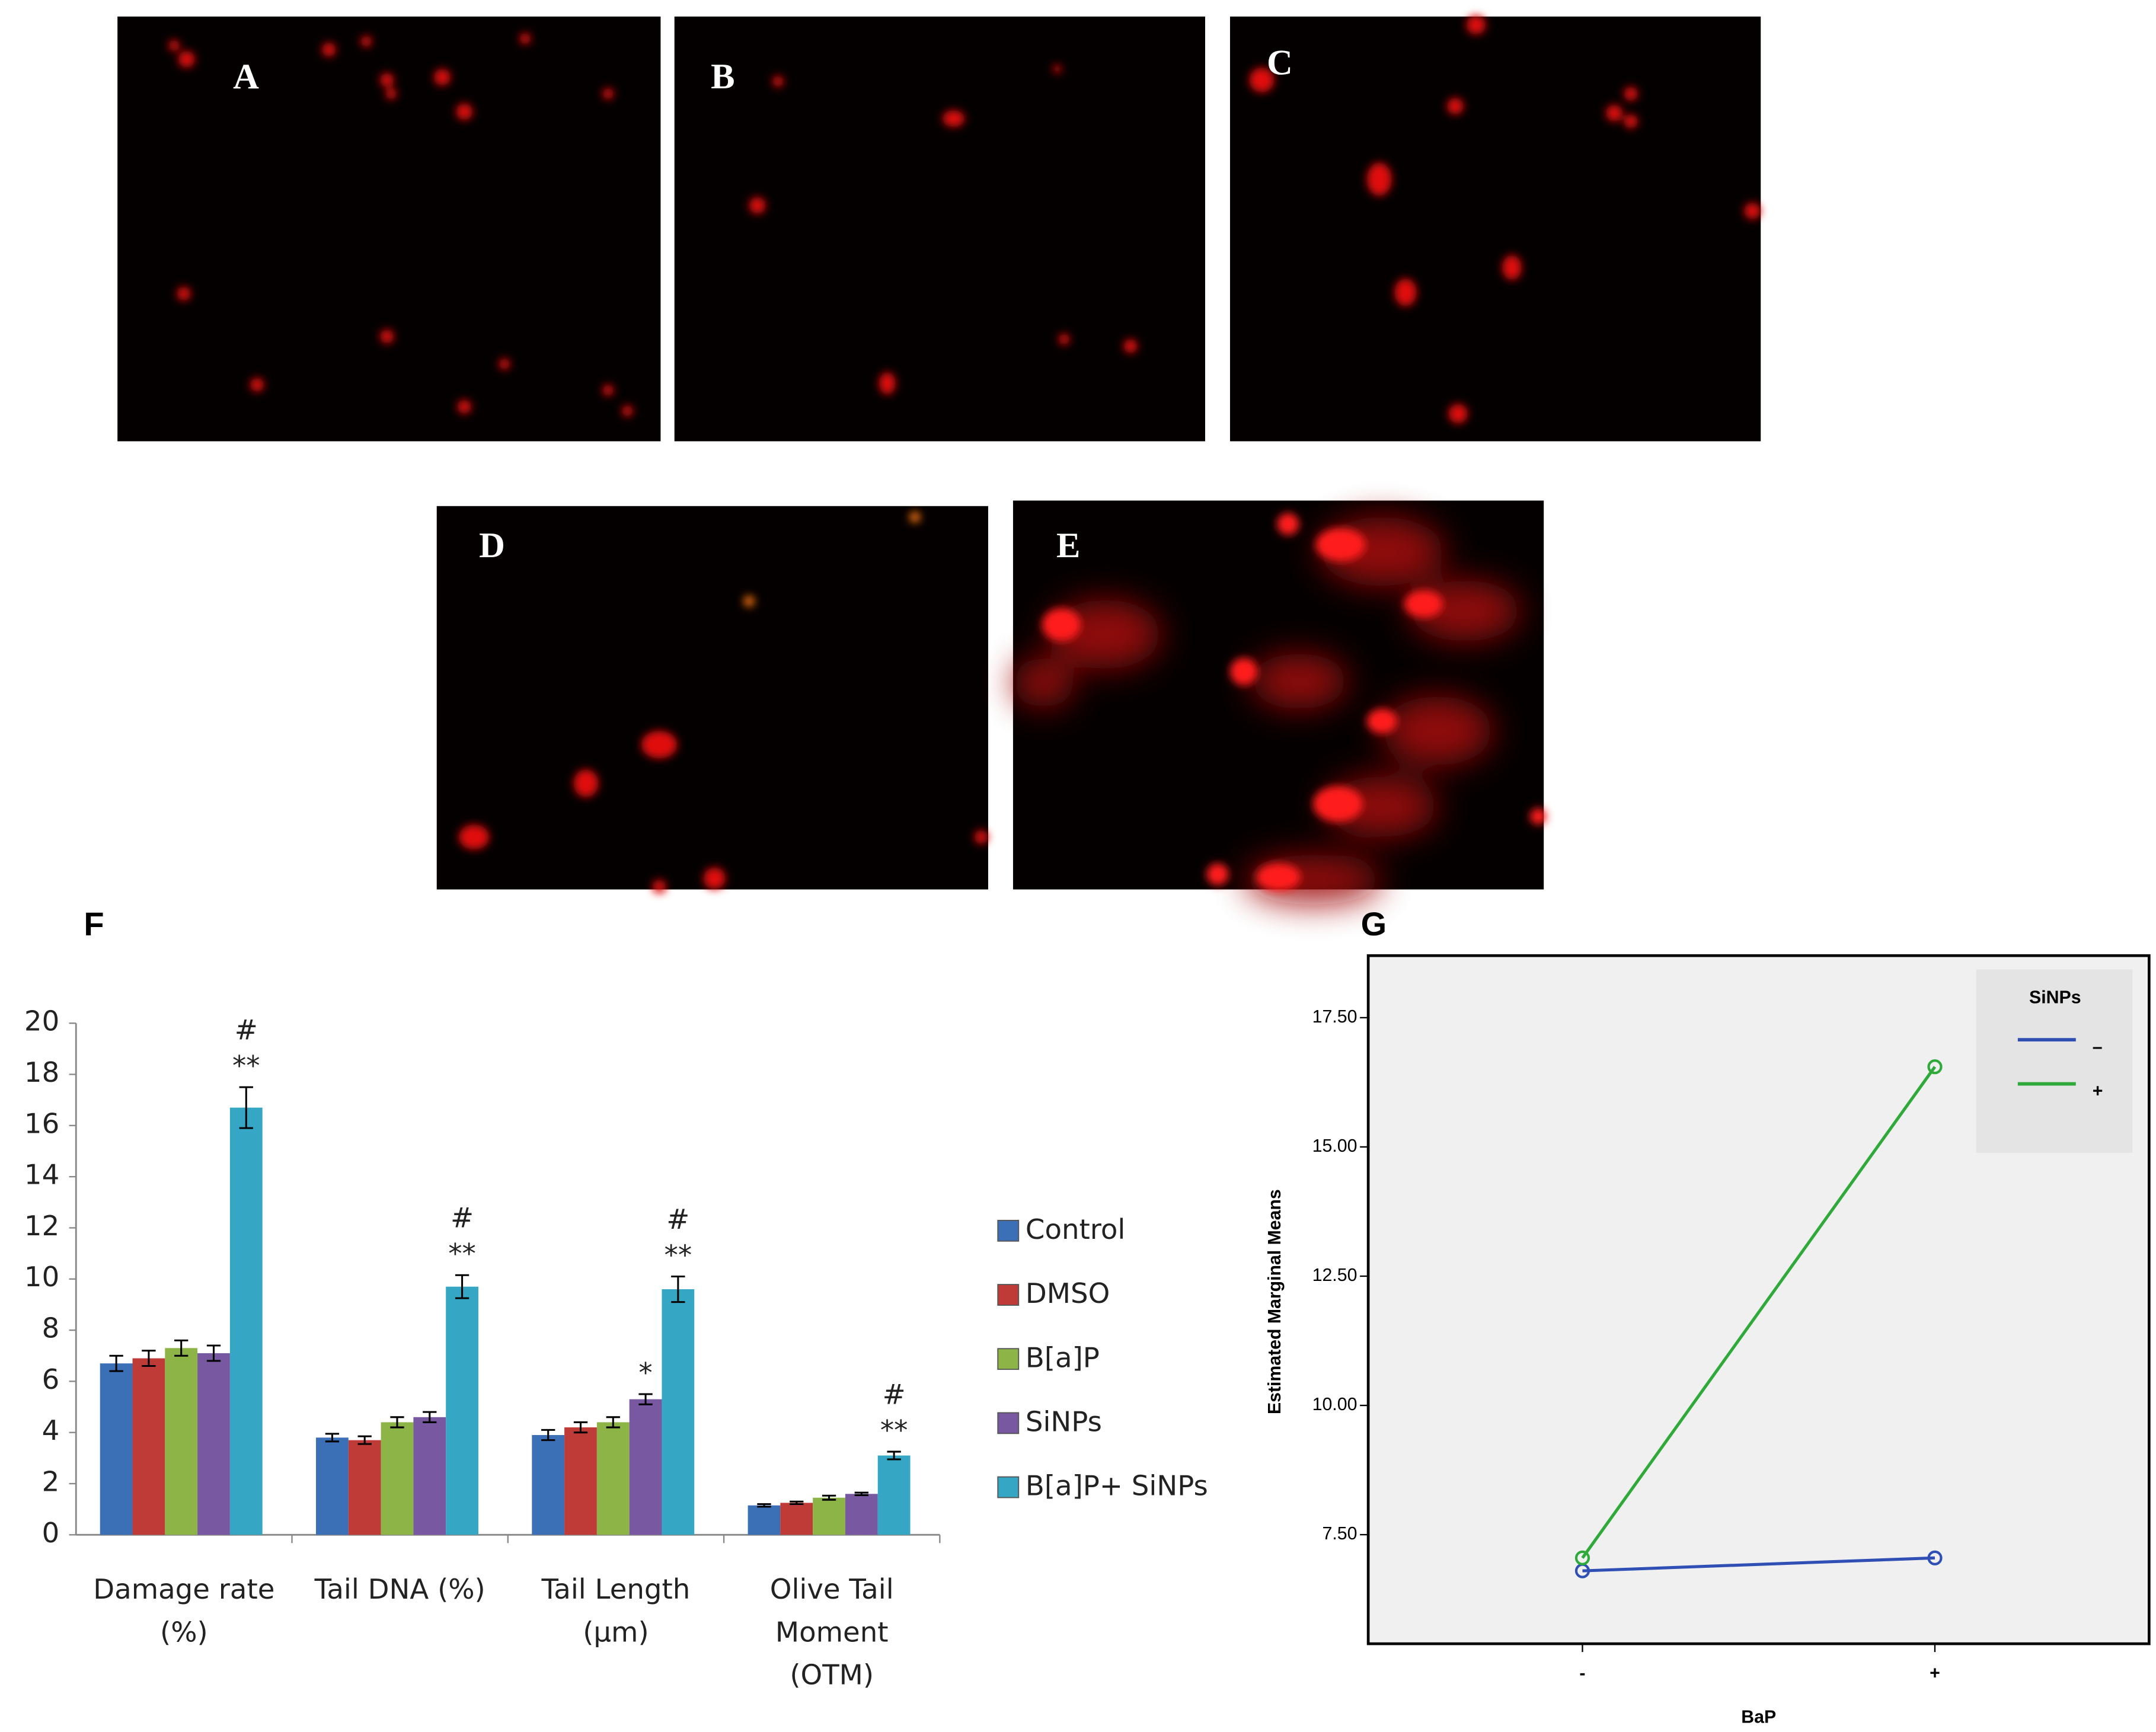 The width and height of the screenshot is (2156, 1732). Describe the element at coordinates (51, 1379) in the screenshot. I see `y-tick-label: 6` at that location.